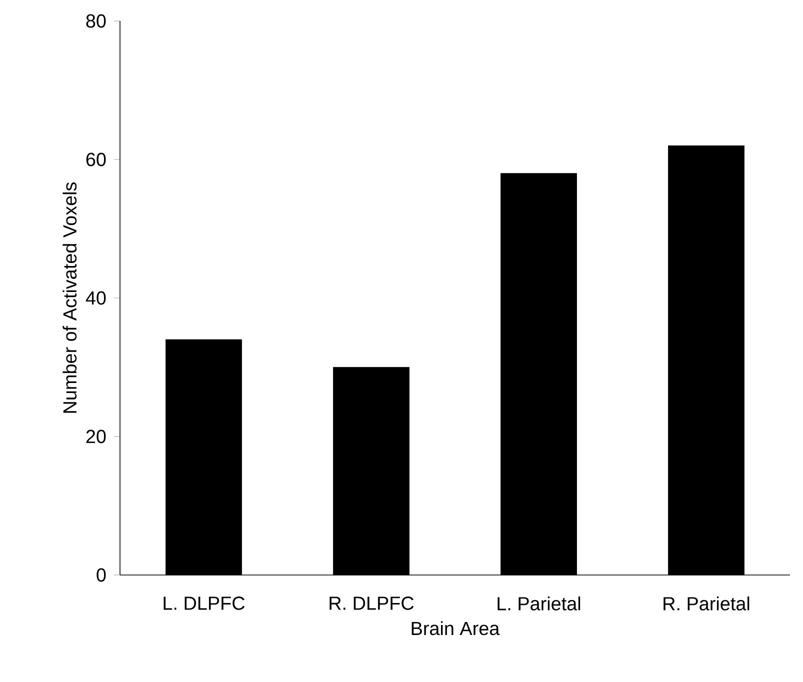 This screenshot has width=803, height=682. I want to click on x-tick-label: R. DLPFC, so click(372, 603).